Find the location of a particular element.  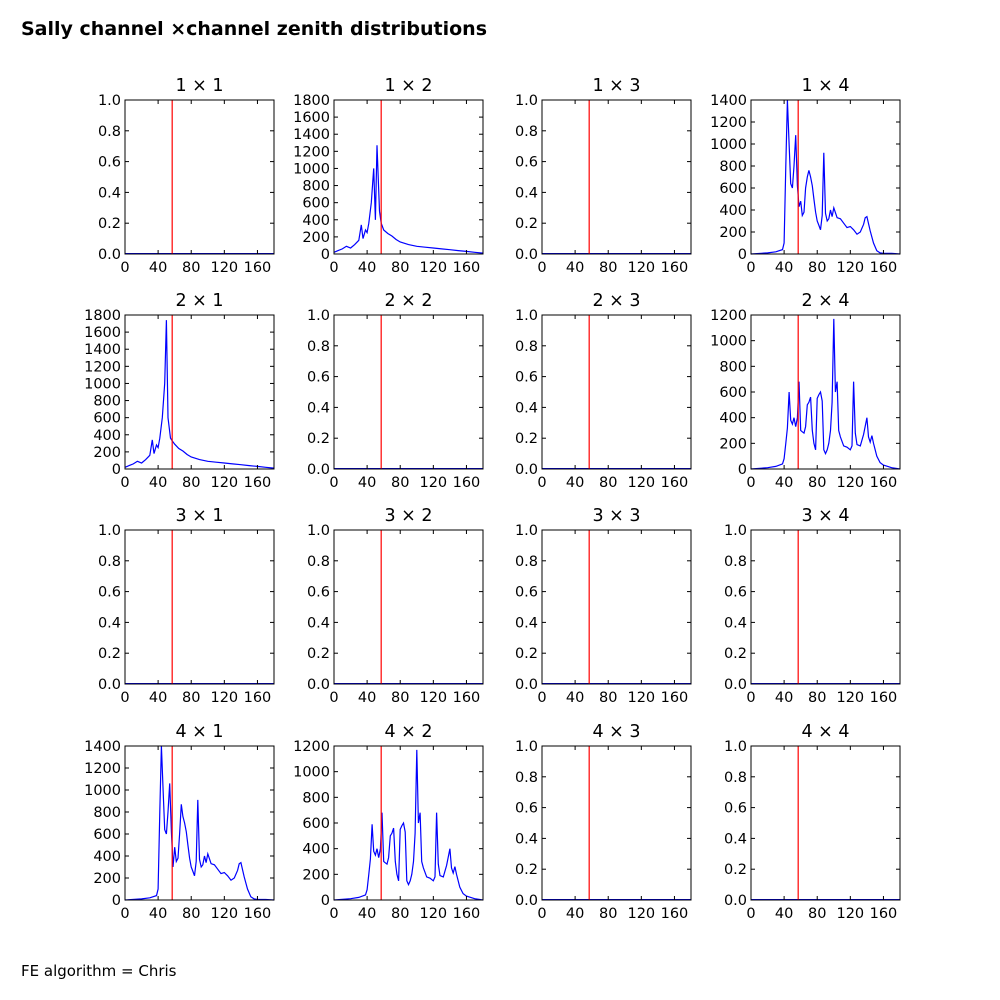

subplot-4-3: 0 40 80 120 160 0.0 0.2 0.4 0.6 0.8 1.0 4 × 3 is located at coordinates (603, 822).